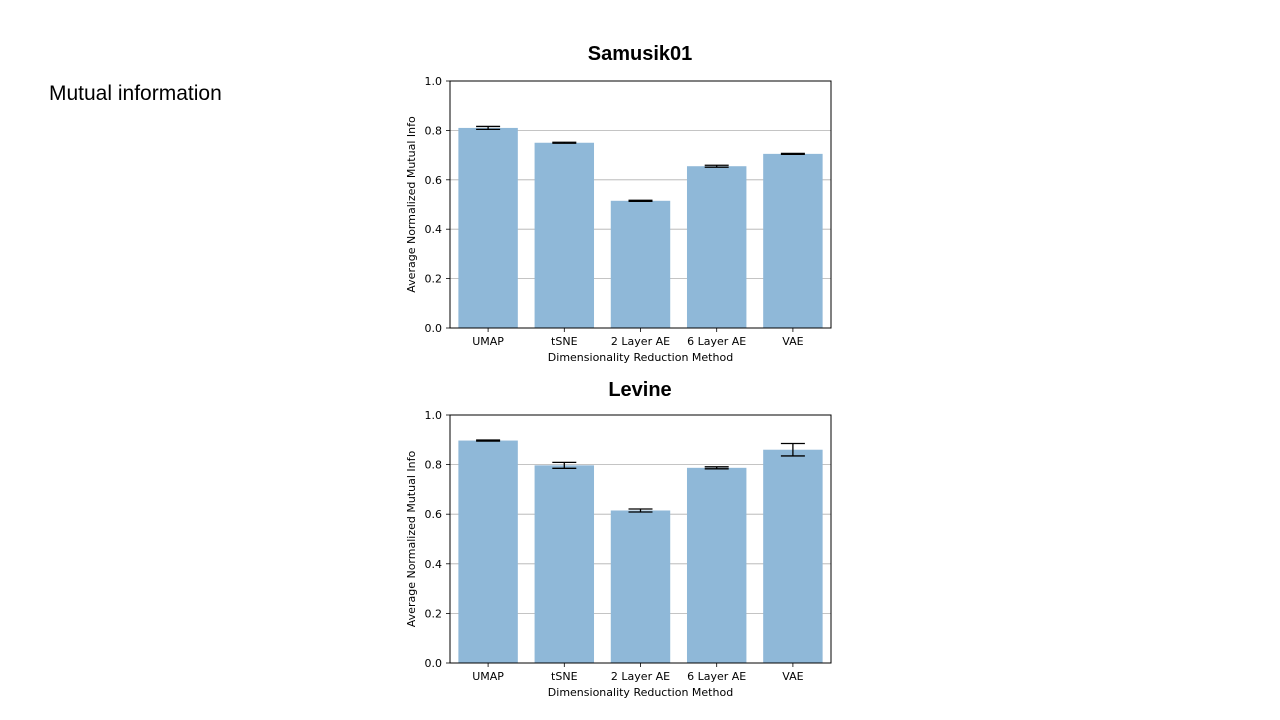 This screenshot has height=720, width=1280. What do you see at coordinates (135, 93) in the screenshot?
I see `slide-label: Mutual information` at bounding box center [135, 93].